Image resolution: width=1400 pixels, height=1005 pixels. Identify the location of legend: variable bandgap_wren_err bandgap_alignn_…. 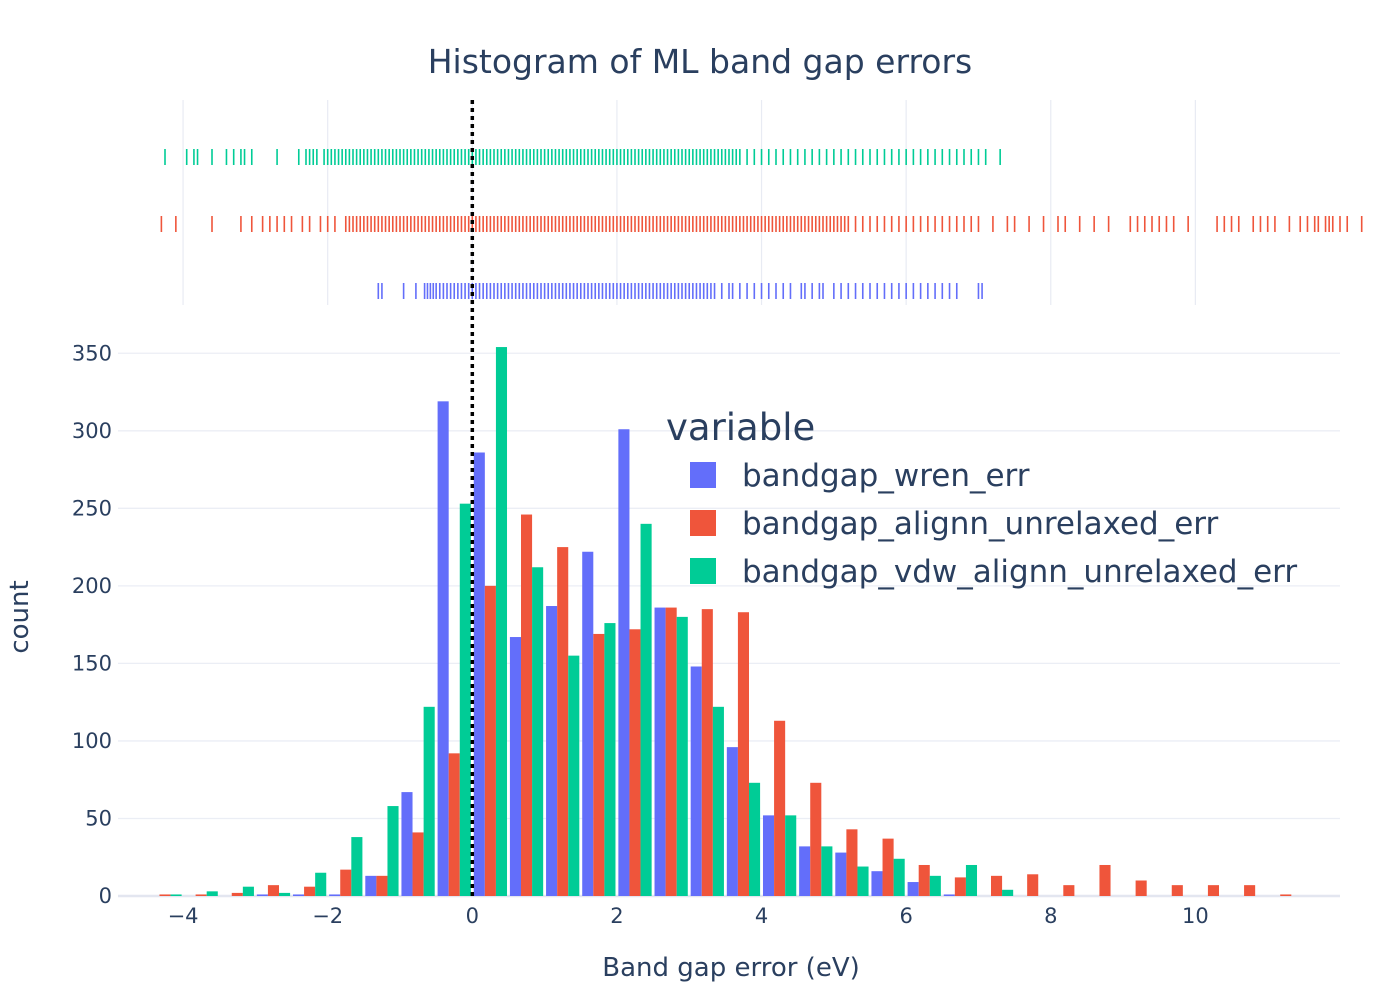
(981, 498).